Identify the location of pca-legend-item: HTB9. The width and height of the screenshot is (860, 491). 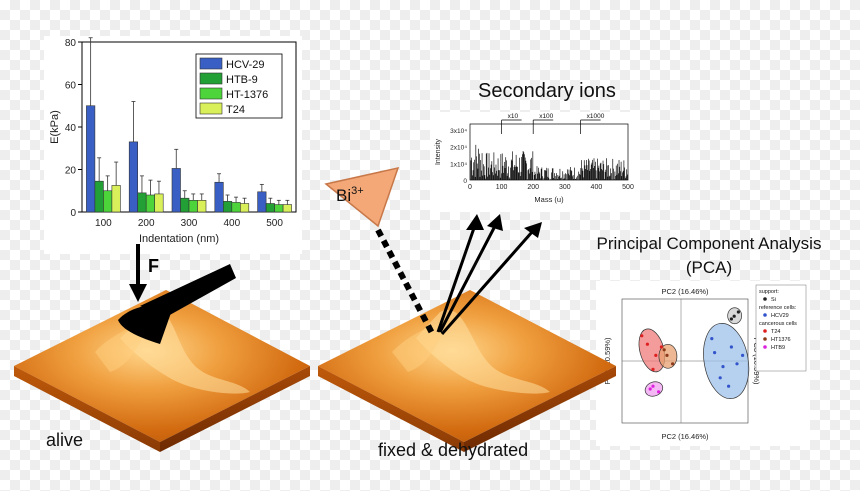
(778, 348).